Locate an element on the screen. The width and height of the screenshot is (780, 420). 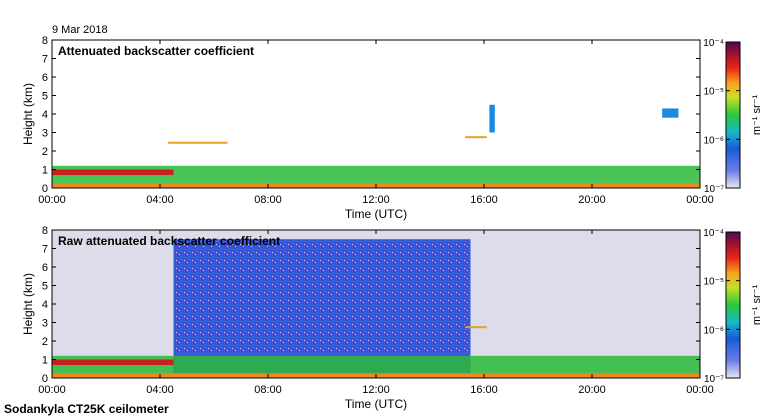
instrument-label: Sodankyla CT25K ceilometer is located at coordinates (86, 409).